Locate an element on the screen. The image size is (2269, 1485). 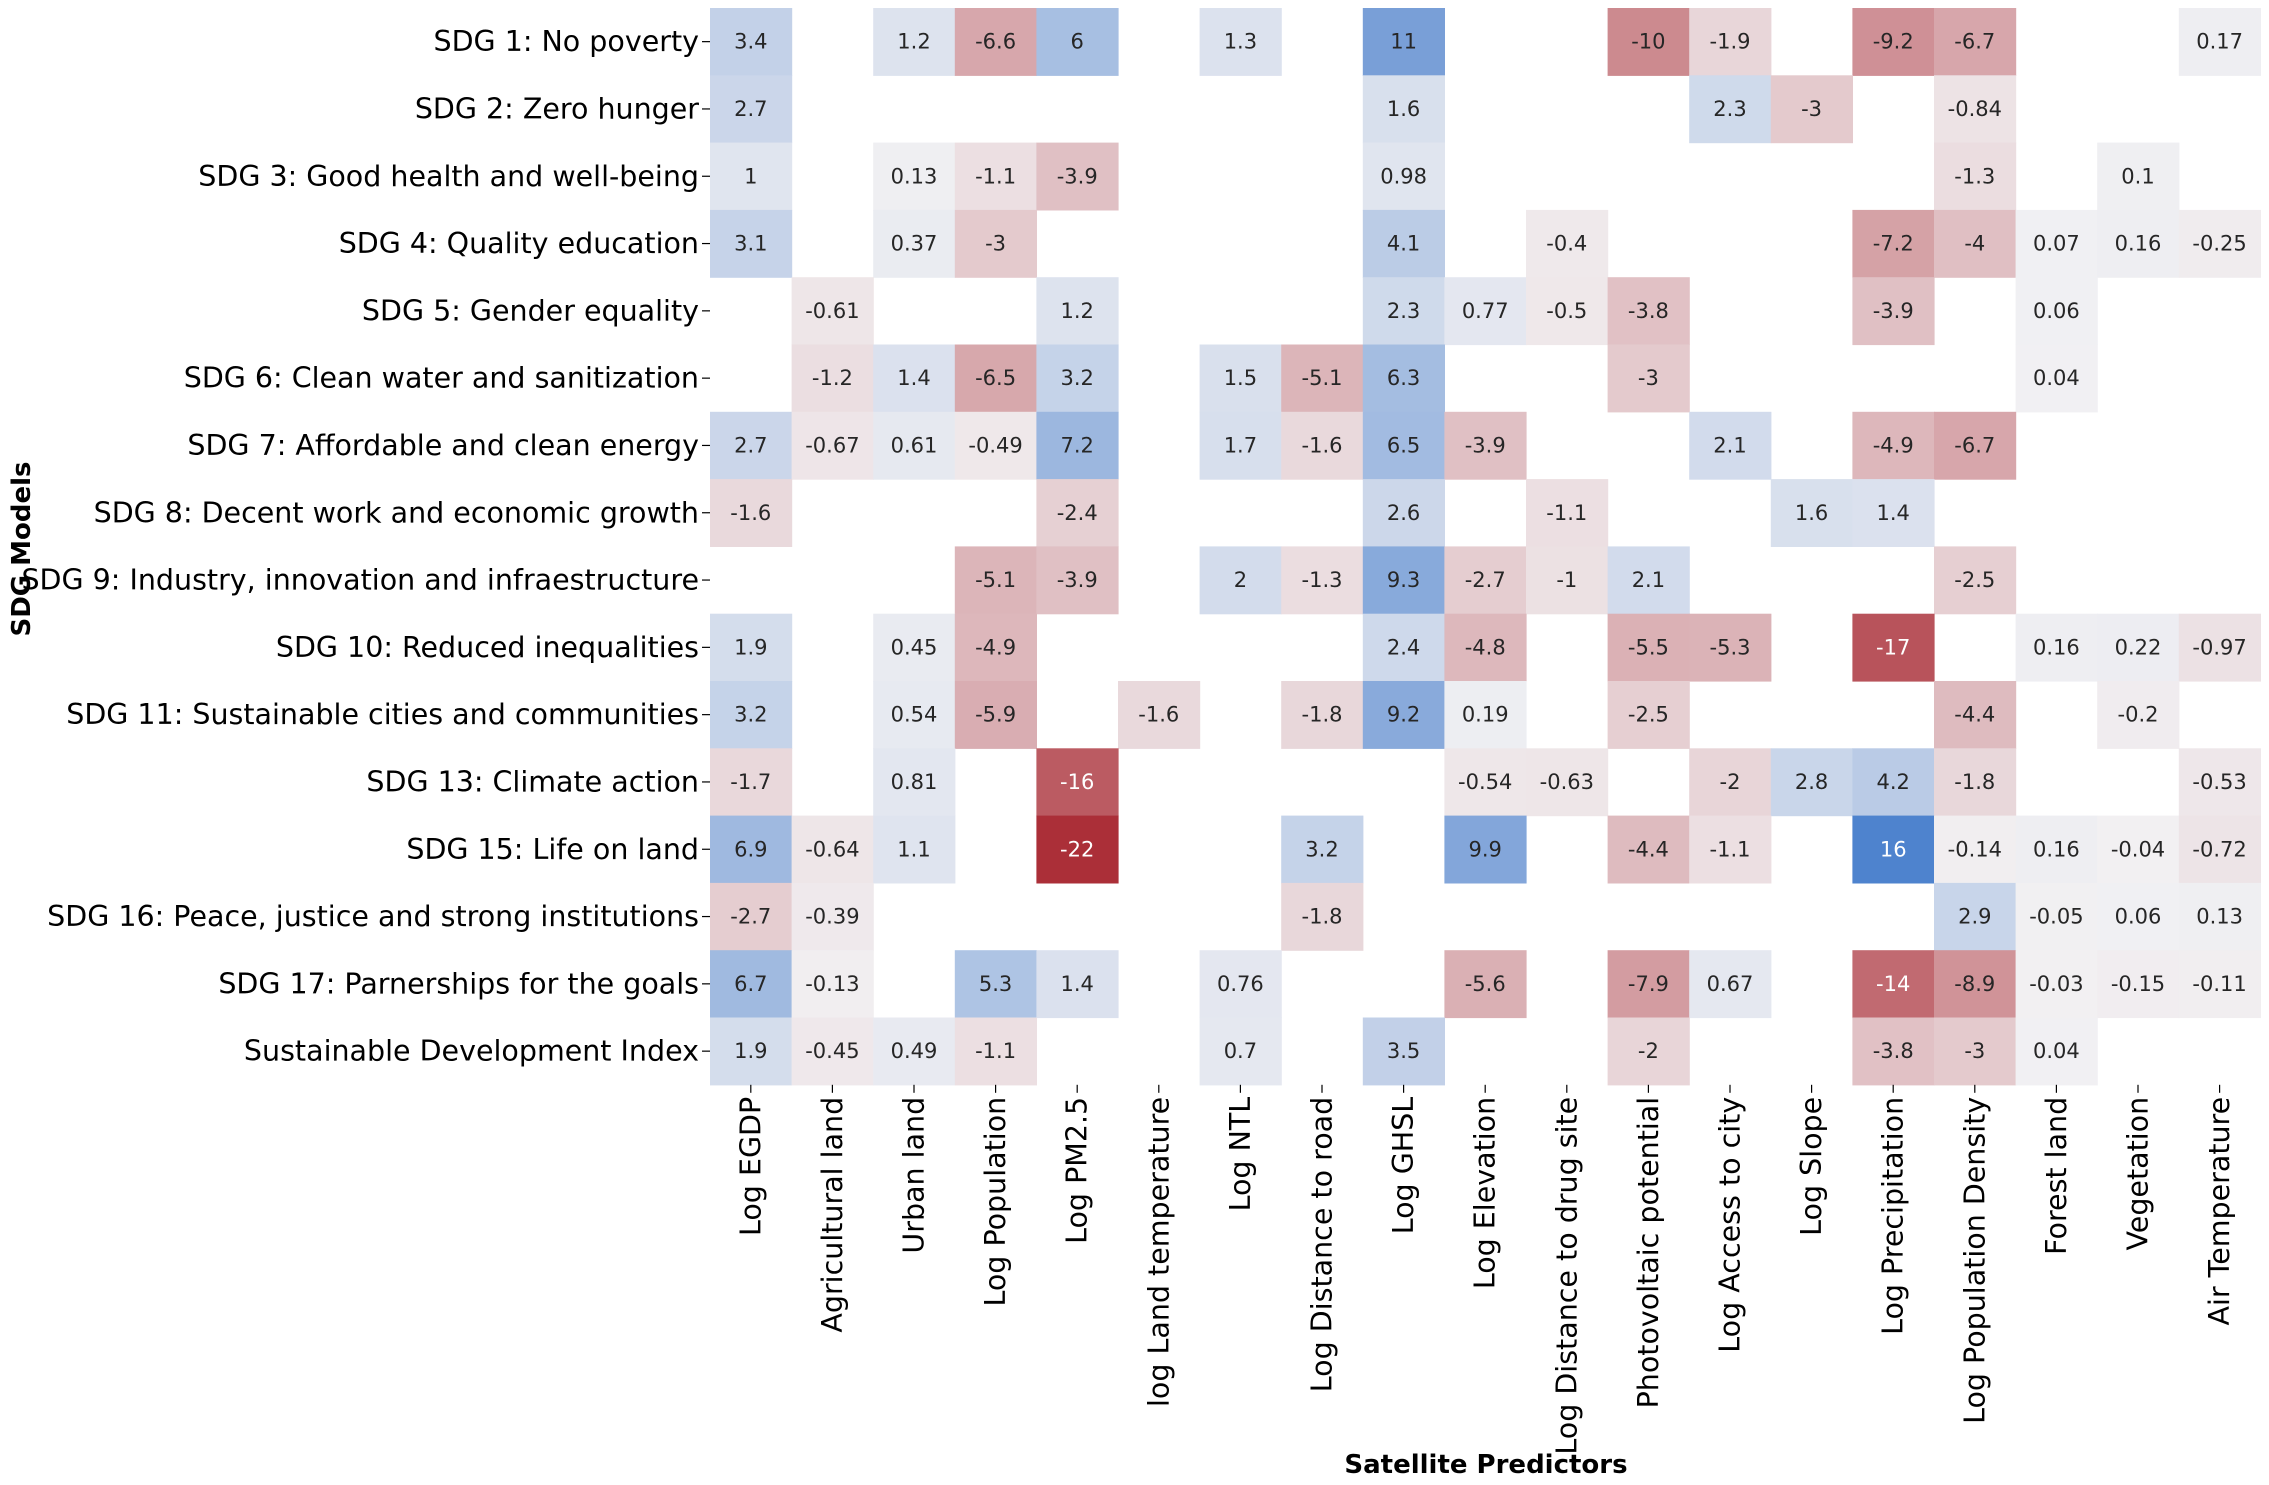
cell-value-label: -5.9 is located at coordinates (995, 715).